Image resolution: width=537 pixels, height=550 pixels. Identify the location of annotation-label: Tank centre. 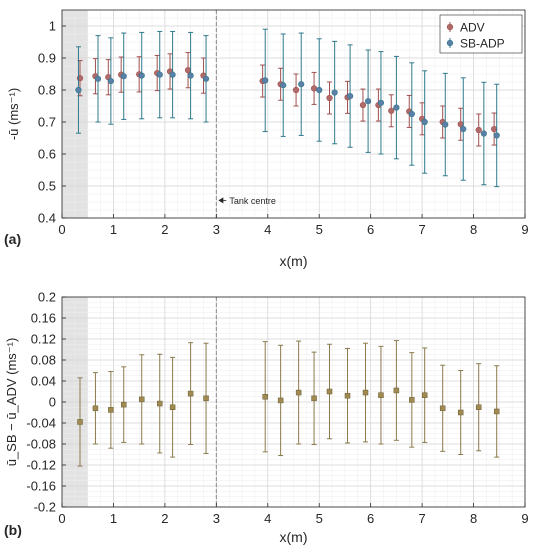
(252, 201).